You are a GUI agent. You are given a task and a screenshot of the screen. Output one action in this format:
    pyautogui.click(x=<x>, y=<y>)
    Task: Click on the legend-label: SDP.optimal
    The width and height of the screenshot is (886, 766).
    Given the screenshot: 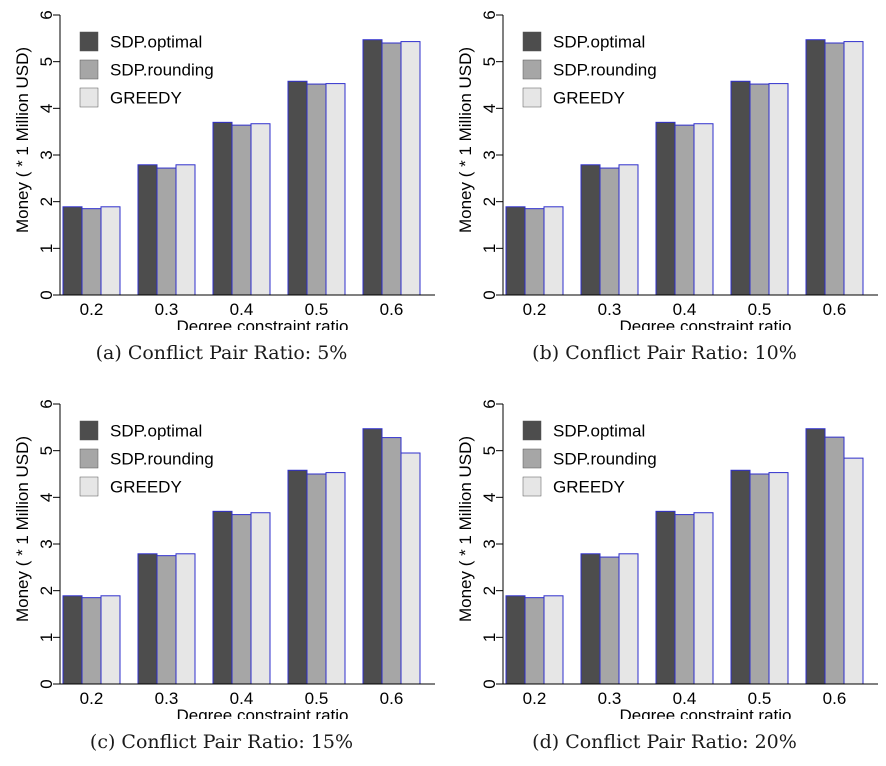 What is the action you would take?
    pyautogui.click(x=156, y=41)
    